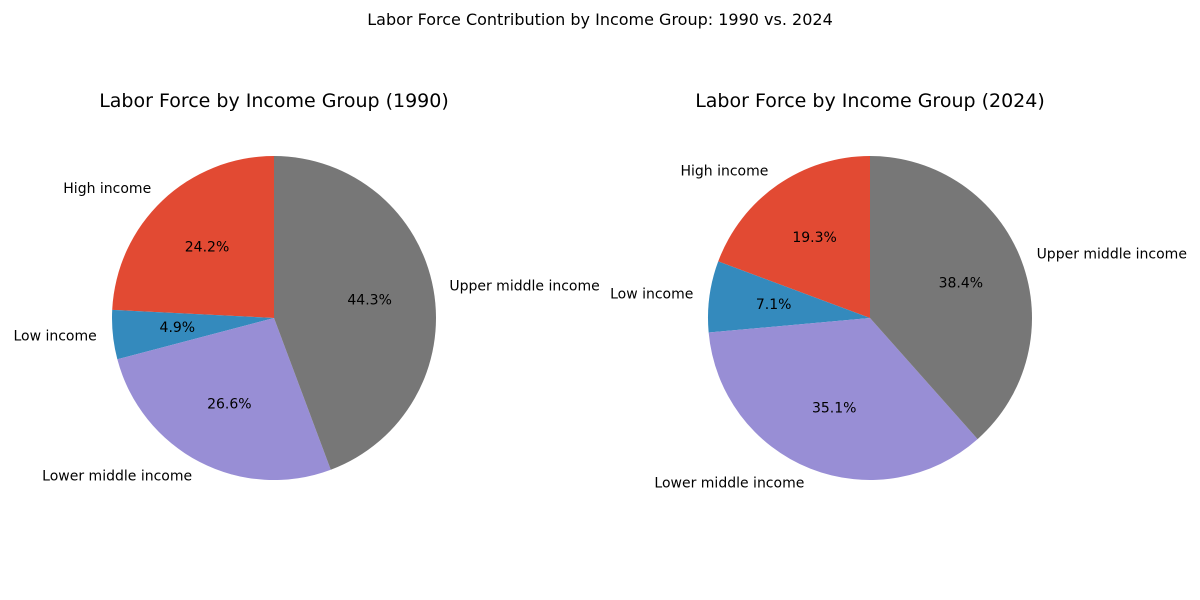  What do you see at coordinates (651, 294) in the screenshot?
I see `slice-label-low-income-2024: Low income` at bounding box center [651, 294].